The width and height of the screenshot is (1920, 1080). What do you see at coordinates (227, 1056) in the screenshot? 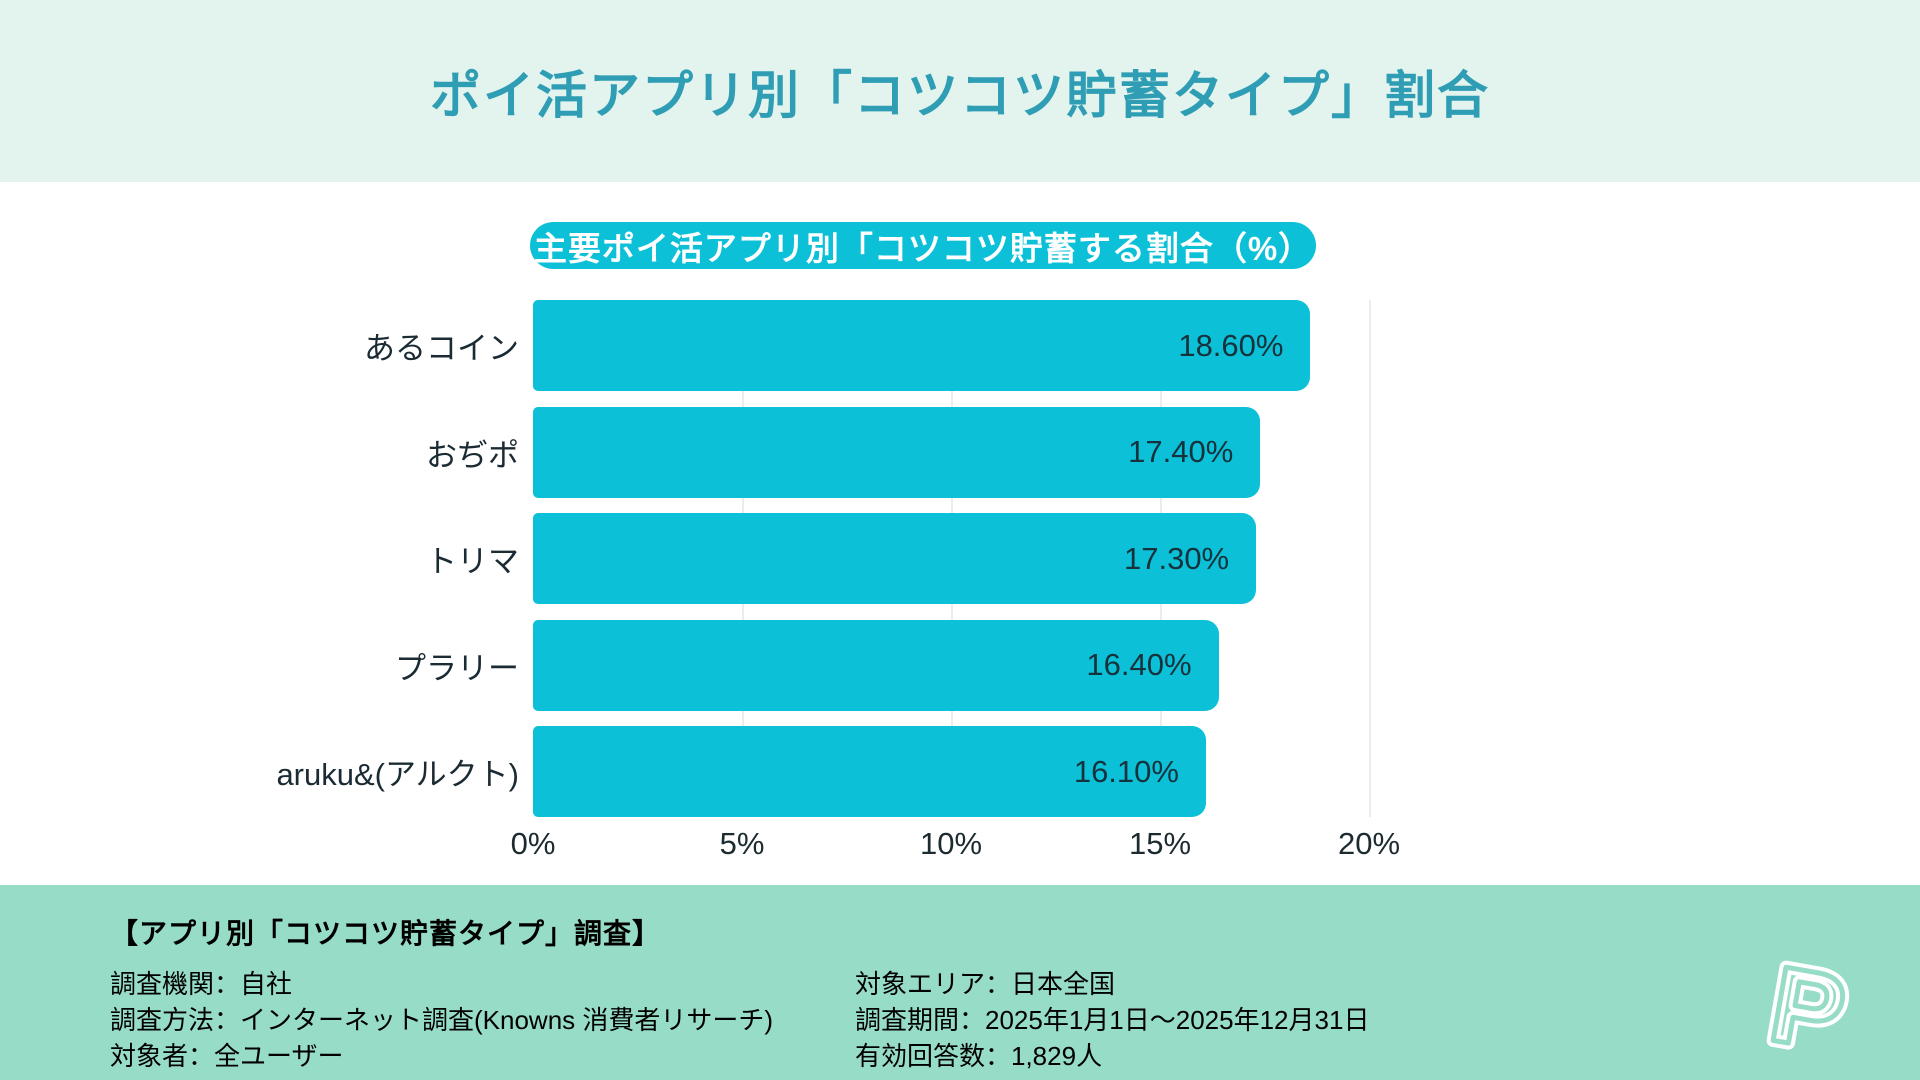
I see `survey-subjects: 対象者：全ユーザー` at bounding box center [227, 1056].